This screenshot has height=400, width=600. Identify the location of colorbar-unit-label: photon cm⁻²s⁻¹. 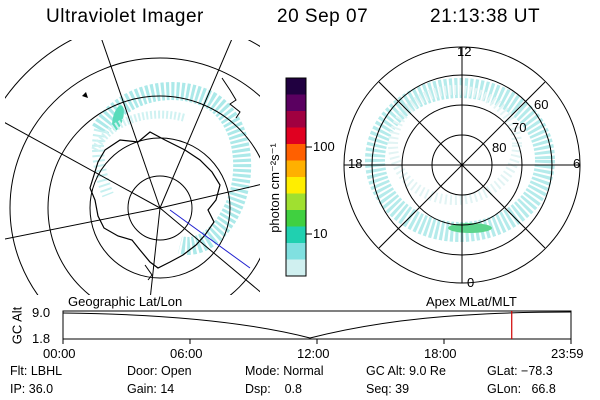
(274, 188).